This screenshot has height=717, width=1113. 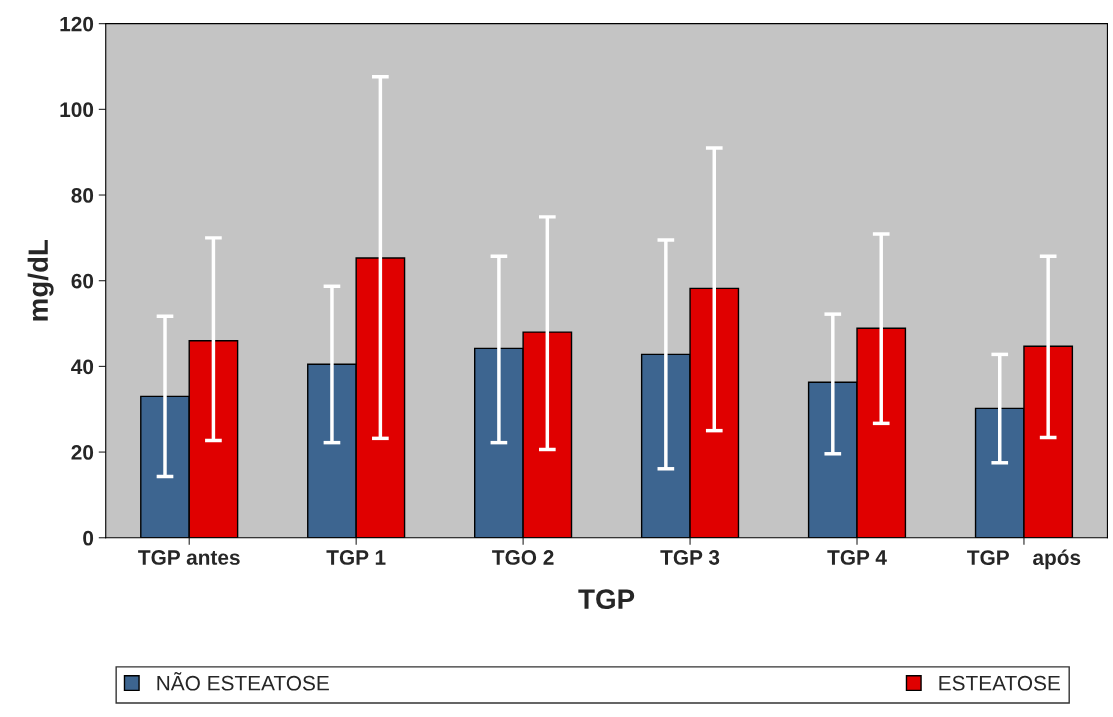 I want to click on y-tick-label: 100, so click(x=77, y=110).